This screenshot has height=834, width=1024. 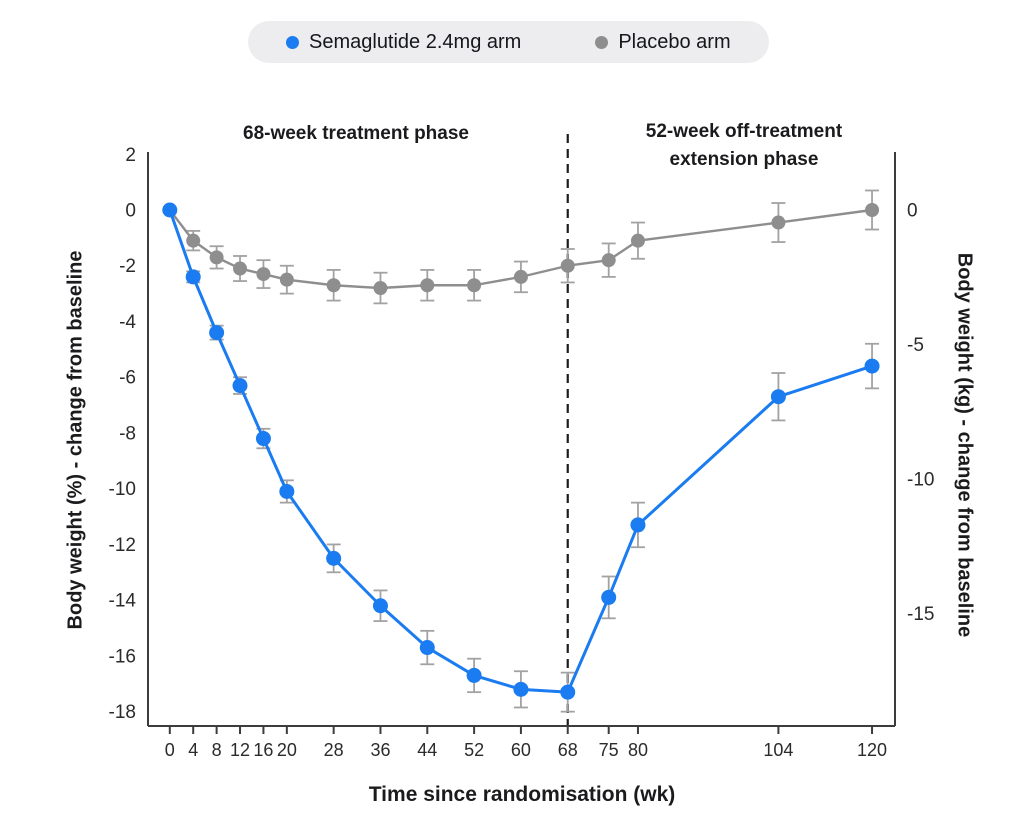 I want to click on svg-text: -12, so click(x=122, y=545).